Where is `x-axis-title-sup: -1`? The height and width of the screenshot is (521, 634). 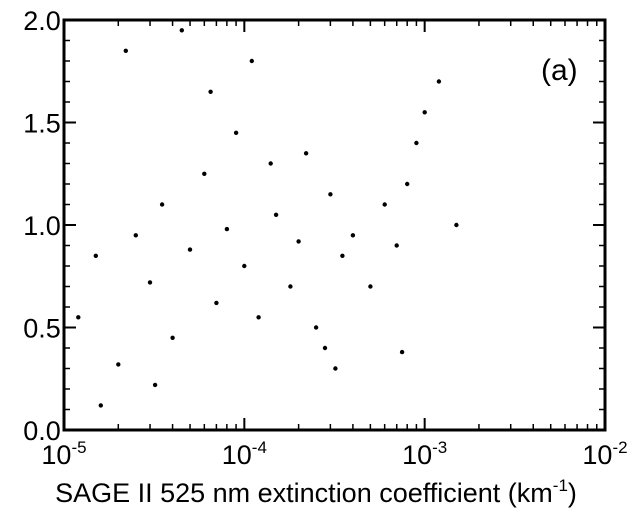 x-axis-title-sup: -1 is located at coordinates (560, 485).